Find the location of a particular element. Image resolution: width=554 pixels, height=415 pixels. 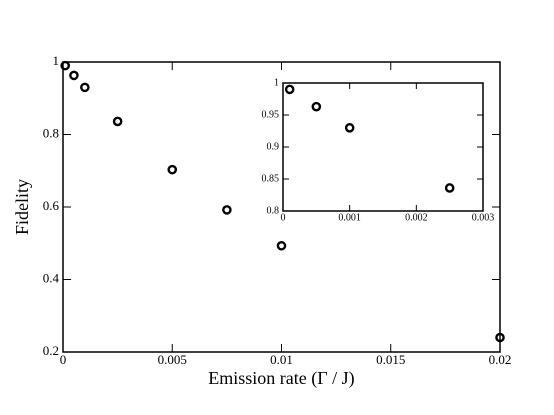

y-tick-label: 0.95 is located at coordinates (271, 114).